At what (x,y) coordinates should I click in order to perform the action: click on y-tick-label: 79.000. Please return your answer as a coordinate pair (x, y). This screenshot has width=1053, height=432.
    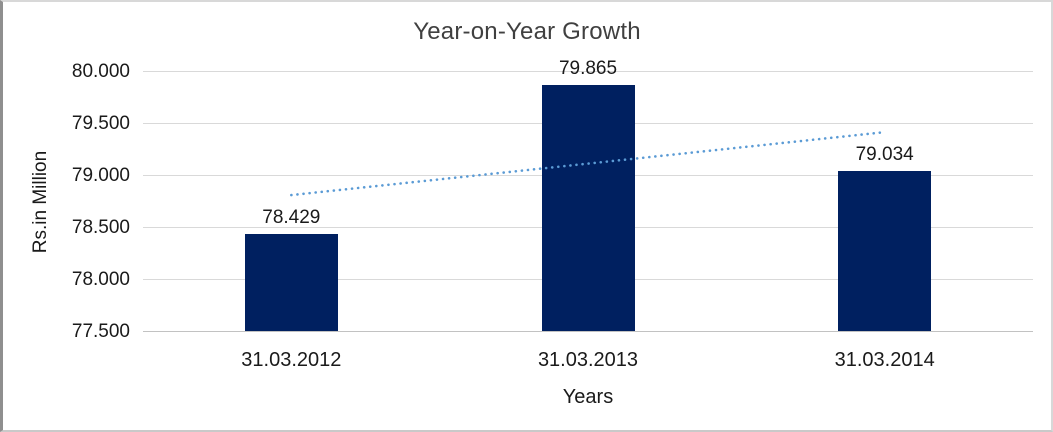
    Looking at the image, I should click on (100, 175).